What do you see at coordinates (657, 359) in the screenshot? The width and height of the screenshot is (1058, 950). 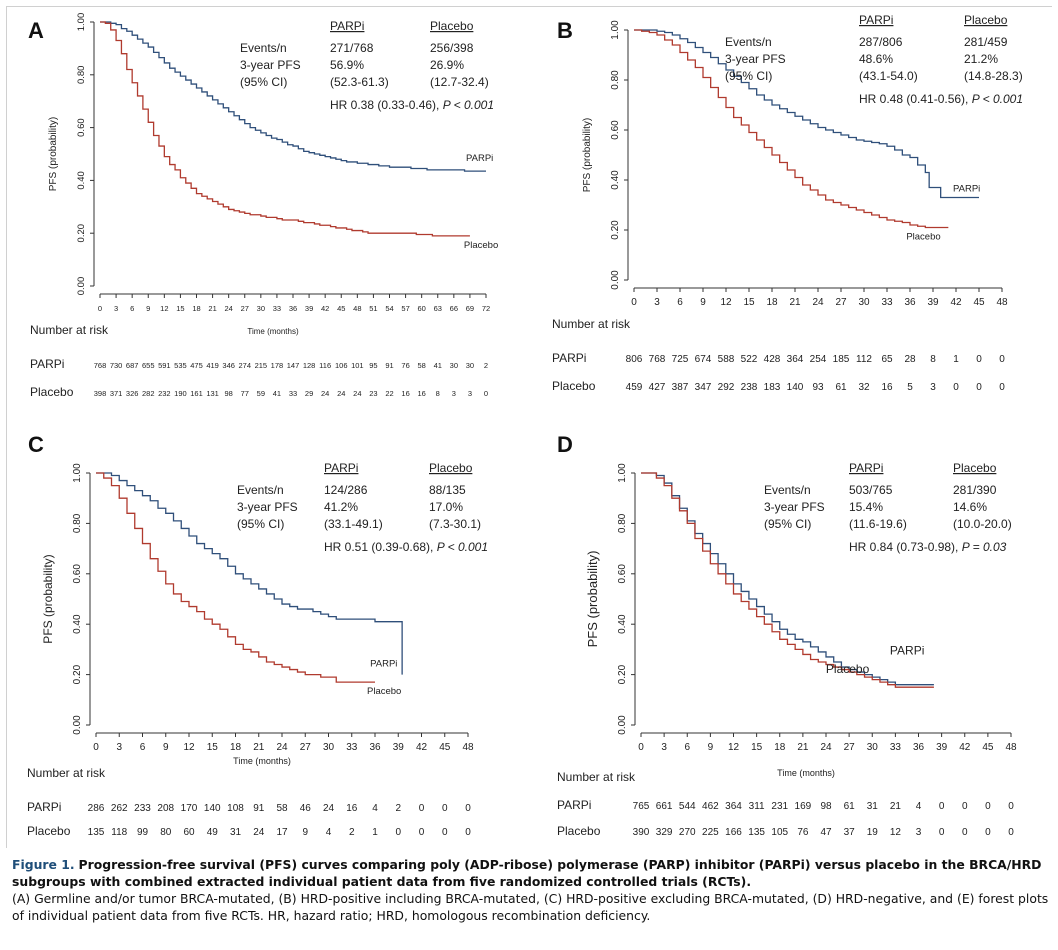 I see `risk-value: 768` at bounding box center [657, 359].